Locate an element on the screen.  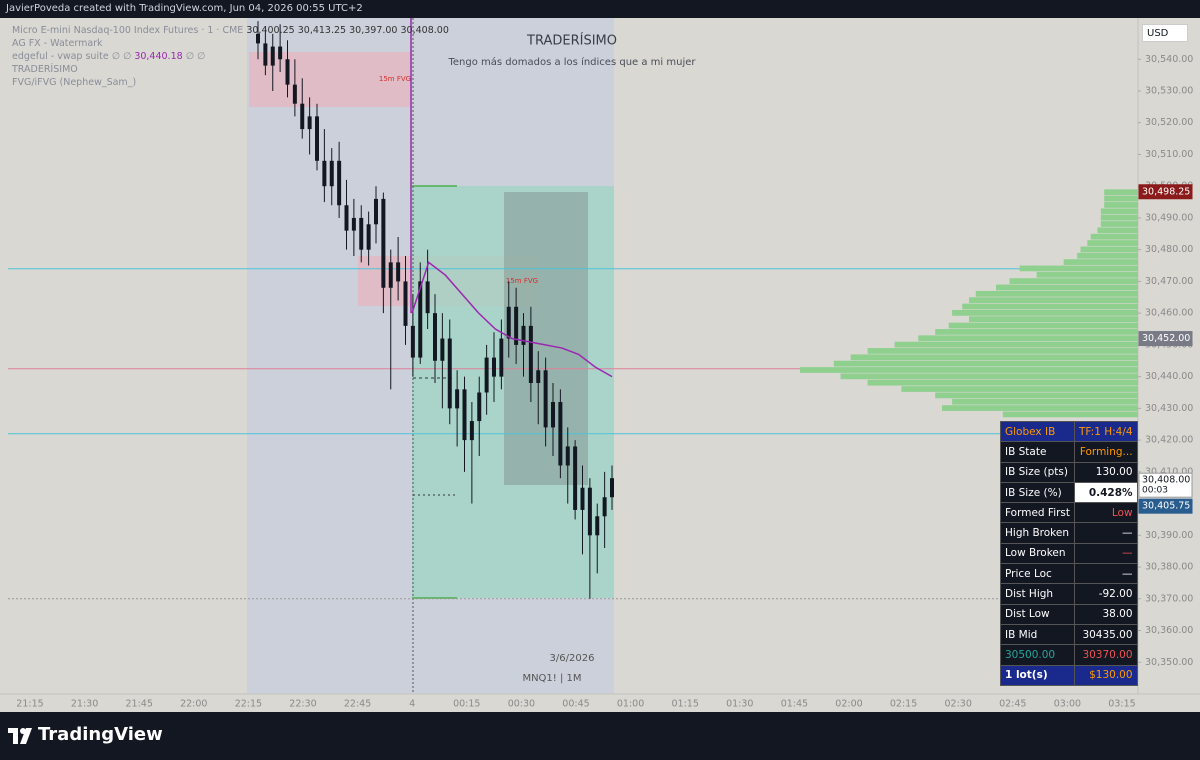
price-marker-label: 30,405.75 is located at coordinates (1166, 506).